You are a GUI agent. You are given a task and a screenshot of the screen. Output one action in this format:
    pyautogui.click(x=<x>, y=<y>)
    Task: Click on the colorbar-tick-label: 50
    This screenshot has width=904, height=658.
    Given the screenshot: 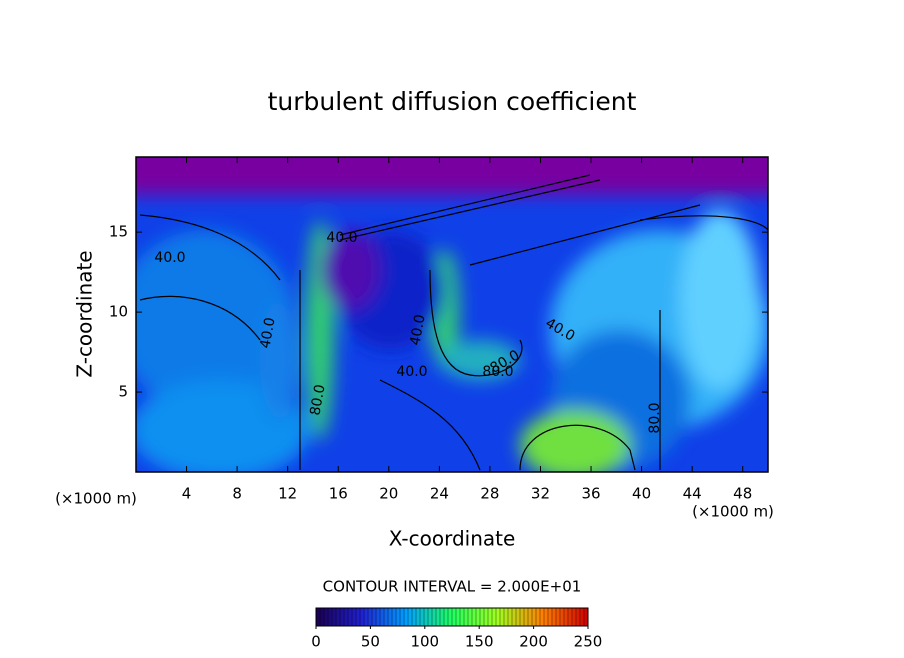 What is the action you would take?
    pyautogui.click(x=370, y=642)
    